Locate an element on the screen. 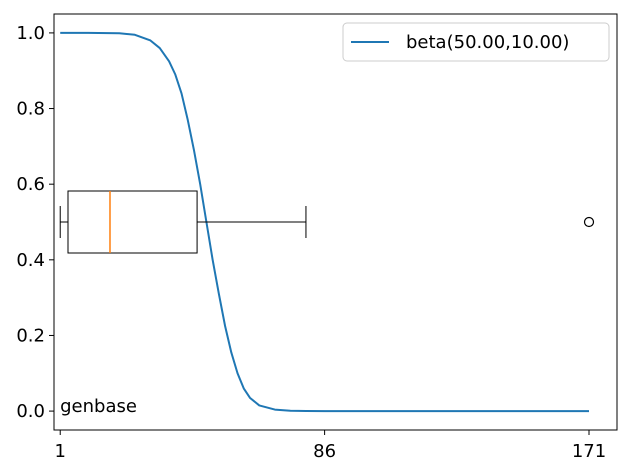 This screenshot has height=470, width=630. y-tick-label: 0.8 is located at coordinates (30, 109).